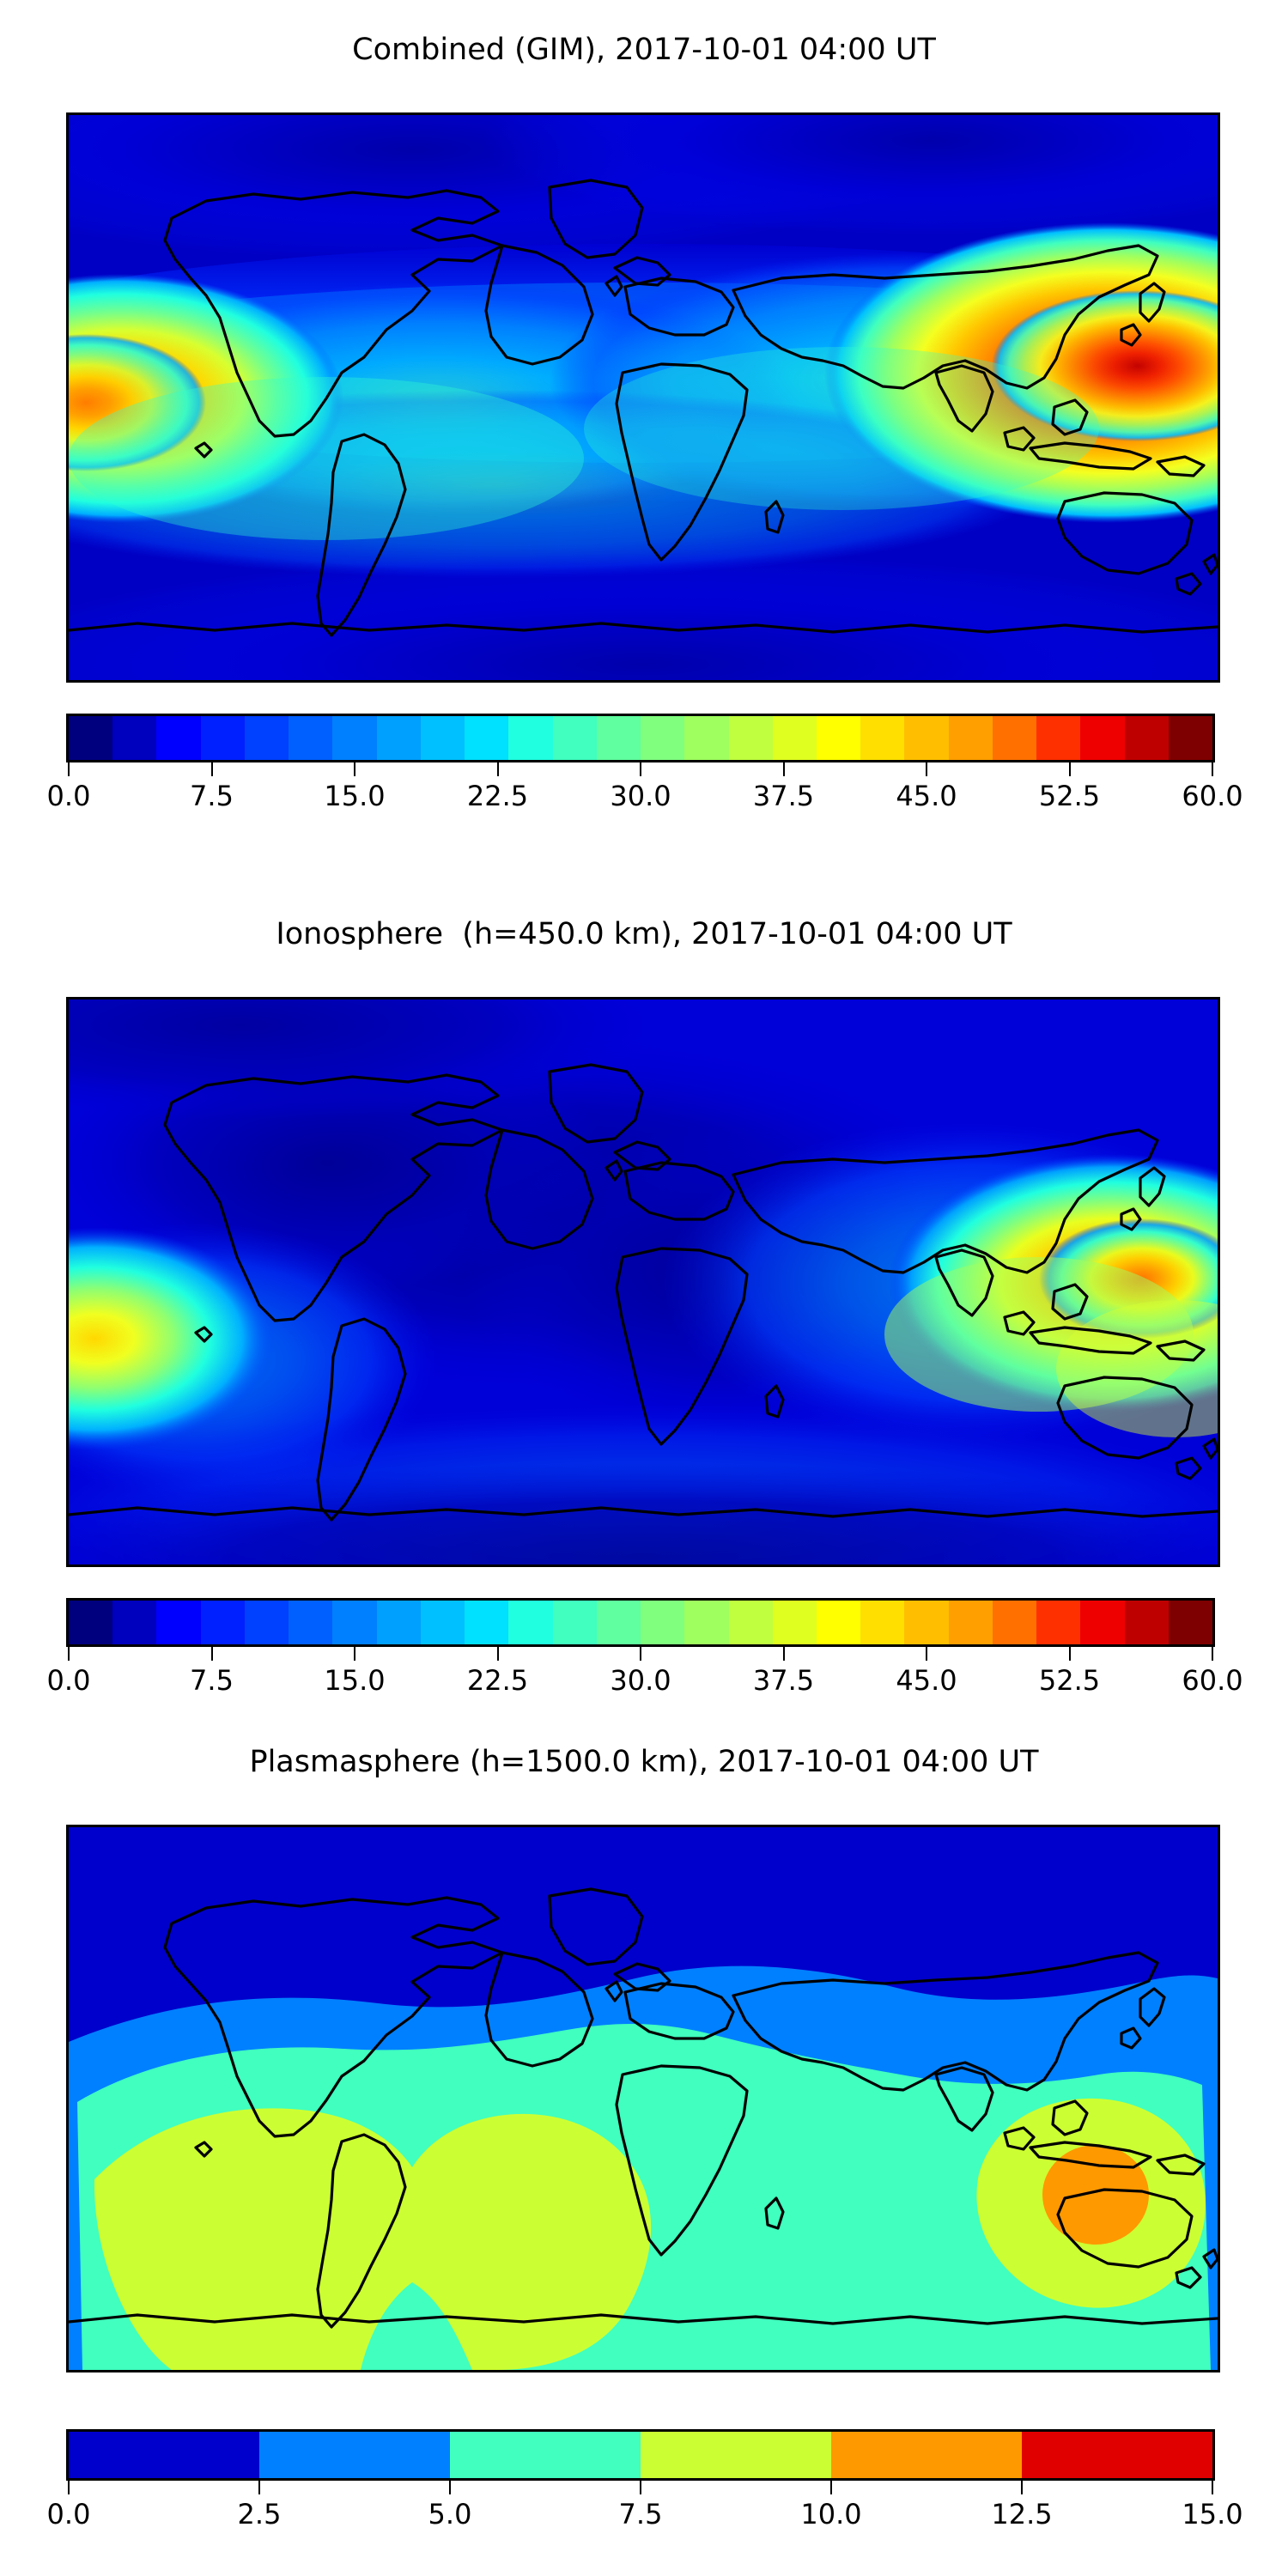 The height and width of the screenshot is (2576, 1288). Describe the element at coordinates (373, 2239) in the screenshot. I see `contour-band-4-west` at that location.